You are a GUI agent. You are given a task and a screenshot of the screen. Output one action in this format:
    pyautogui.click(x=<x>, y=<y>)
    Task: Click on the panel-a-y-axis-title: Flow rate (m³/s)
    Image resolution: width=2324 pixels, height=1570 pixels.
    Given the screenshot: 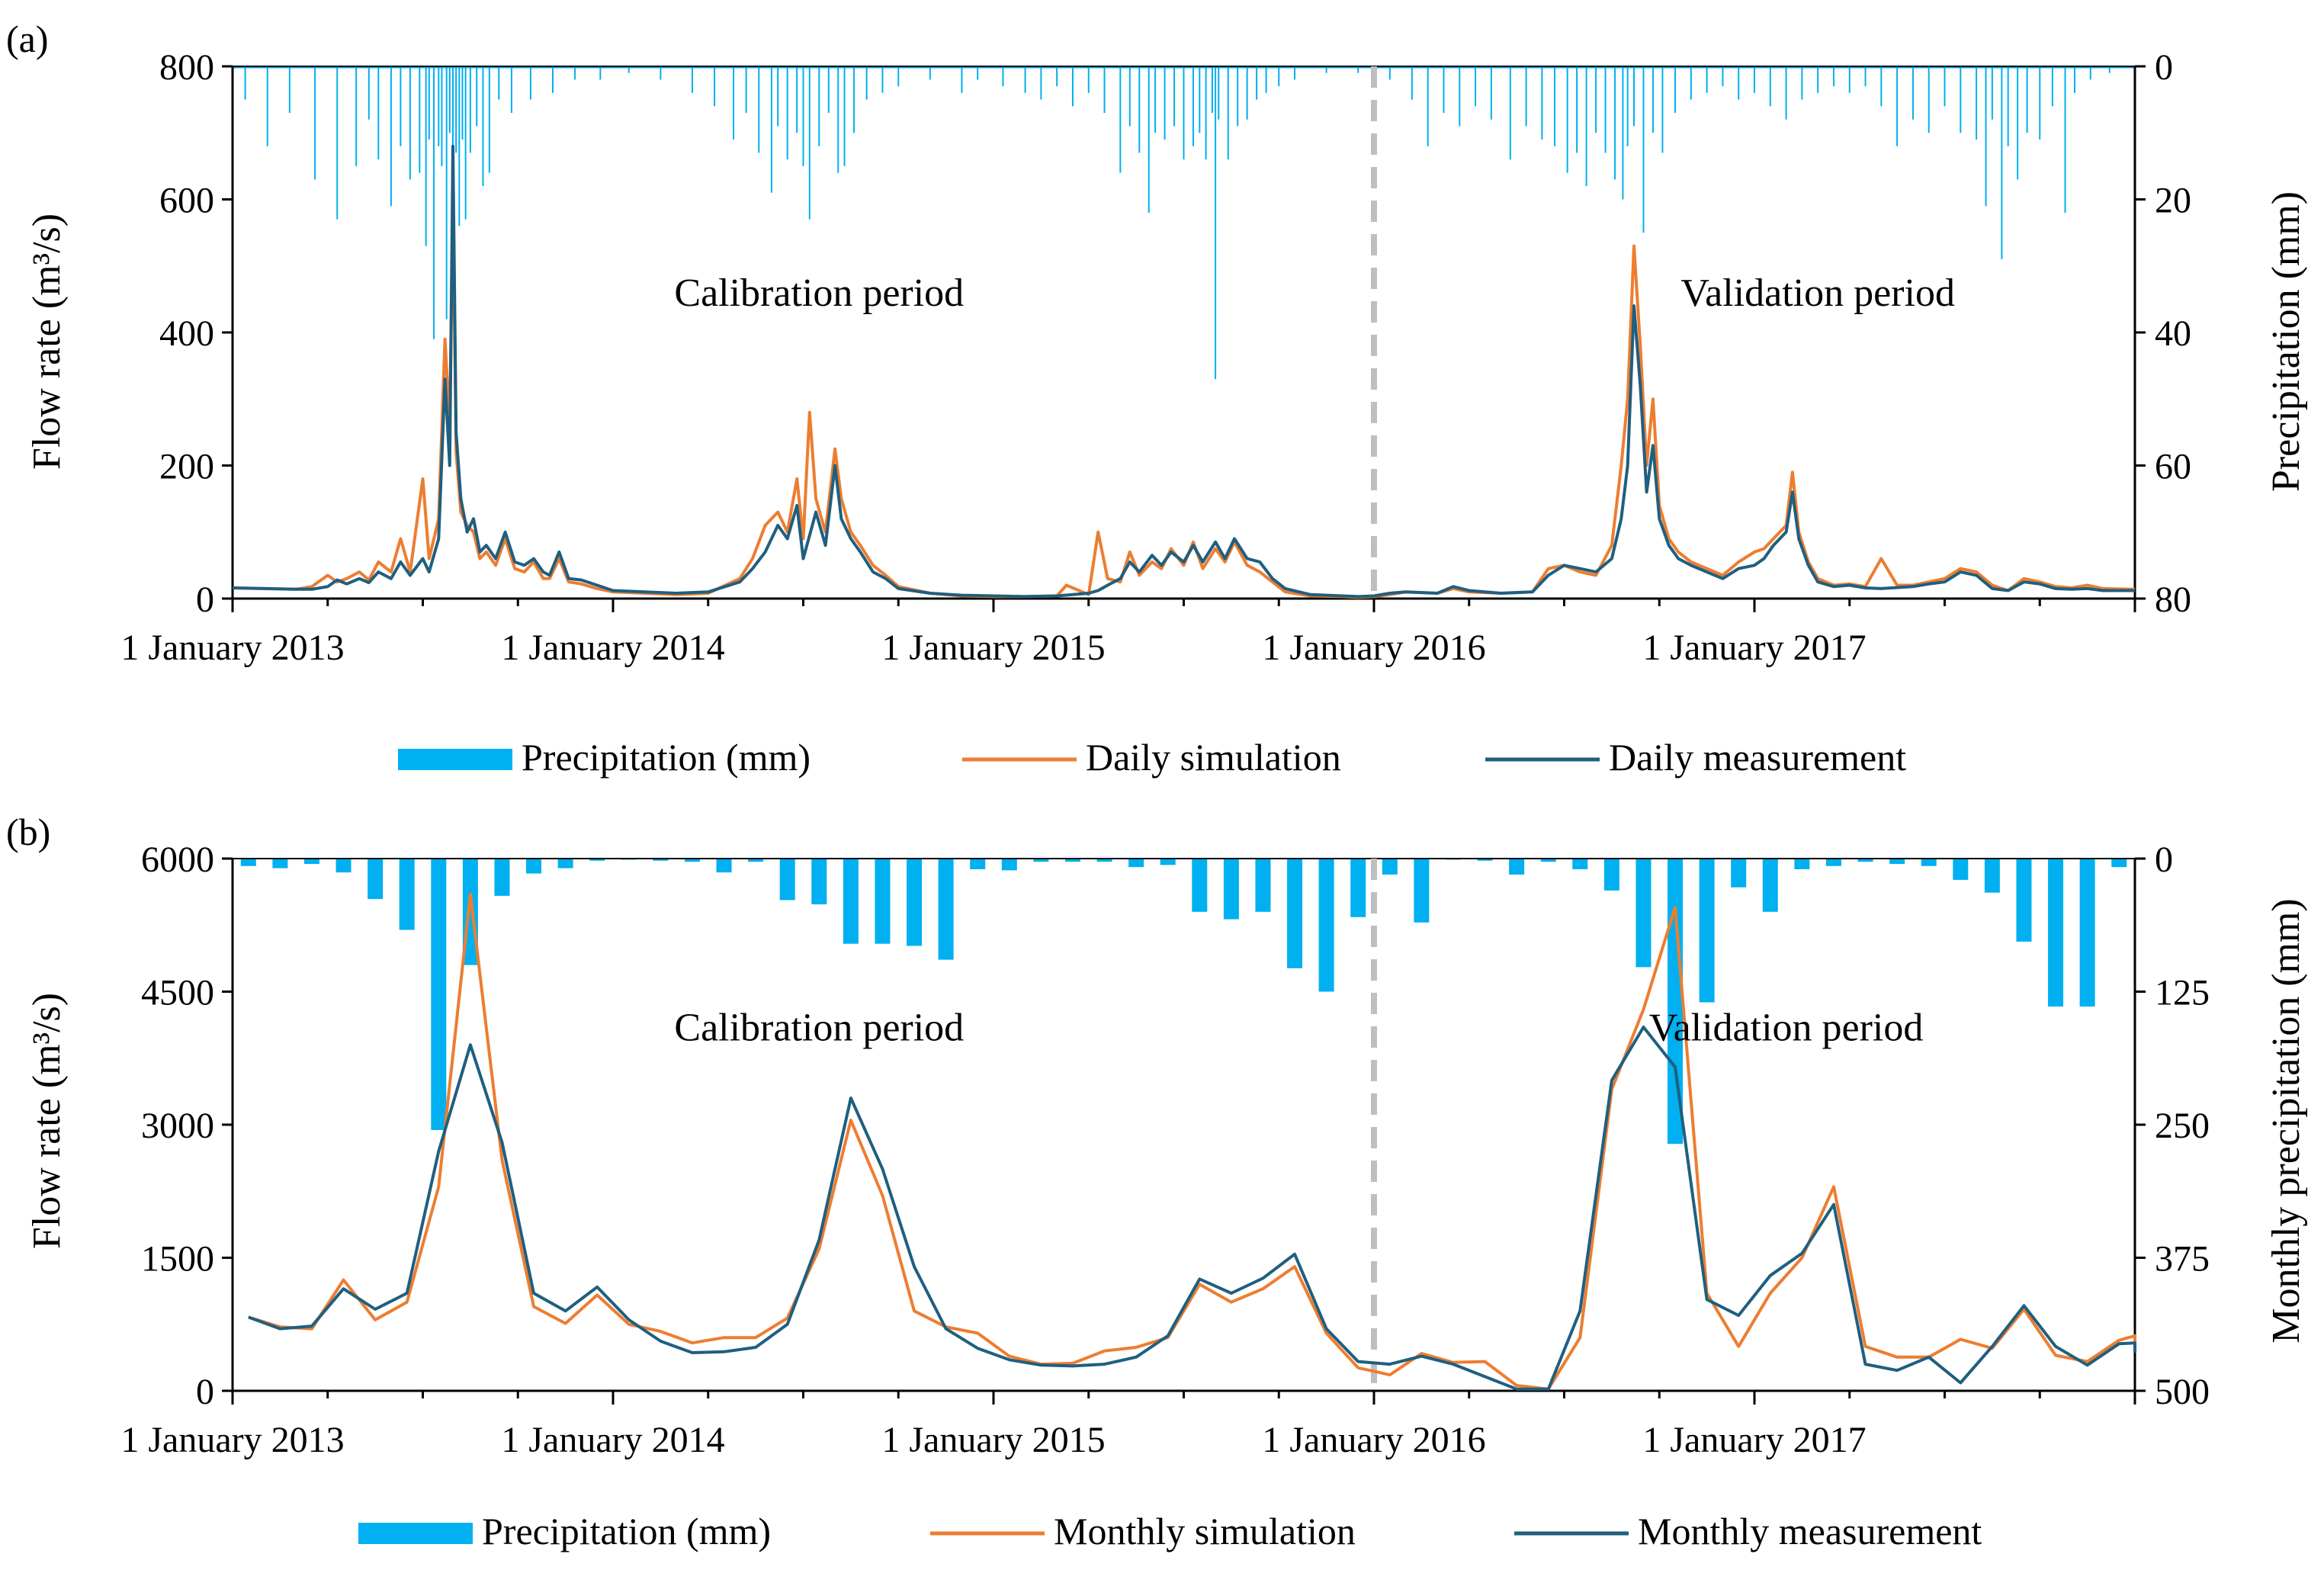 What is the action you would take?
    pyautogui.click(x=47, y=342)
    